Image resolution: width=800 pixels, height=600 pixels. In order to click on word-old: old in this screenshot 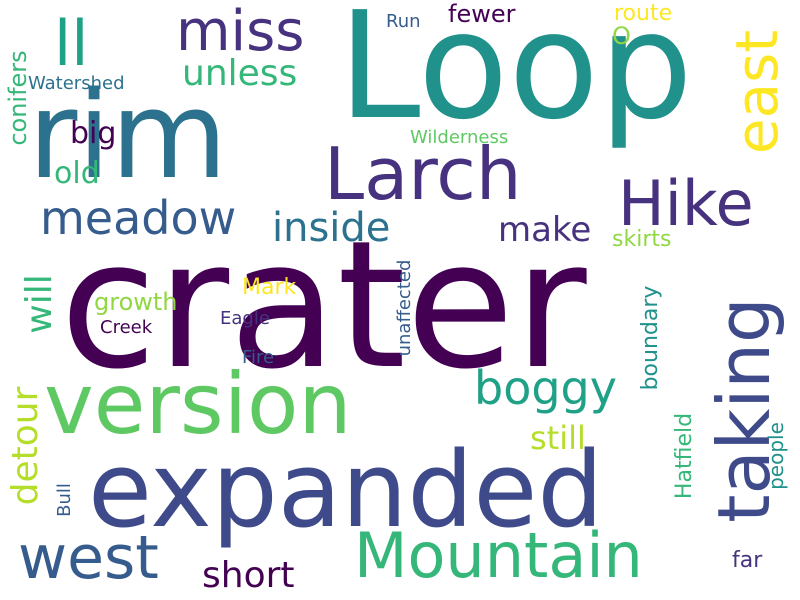, I will do `click(77, 173)`.